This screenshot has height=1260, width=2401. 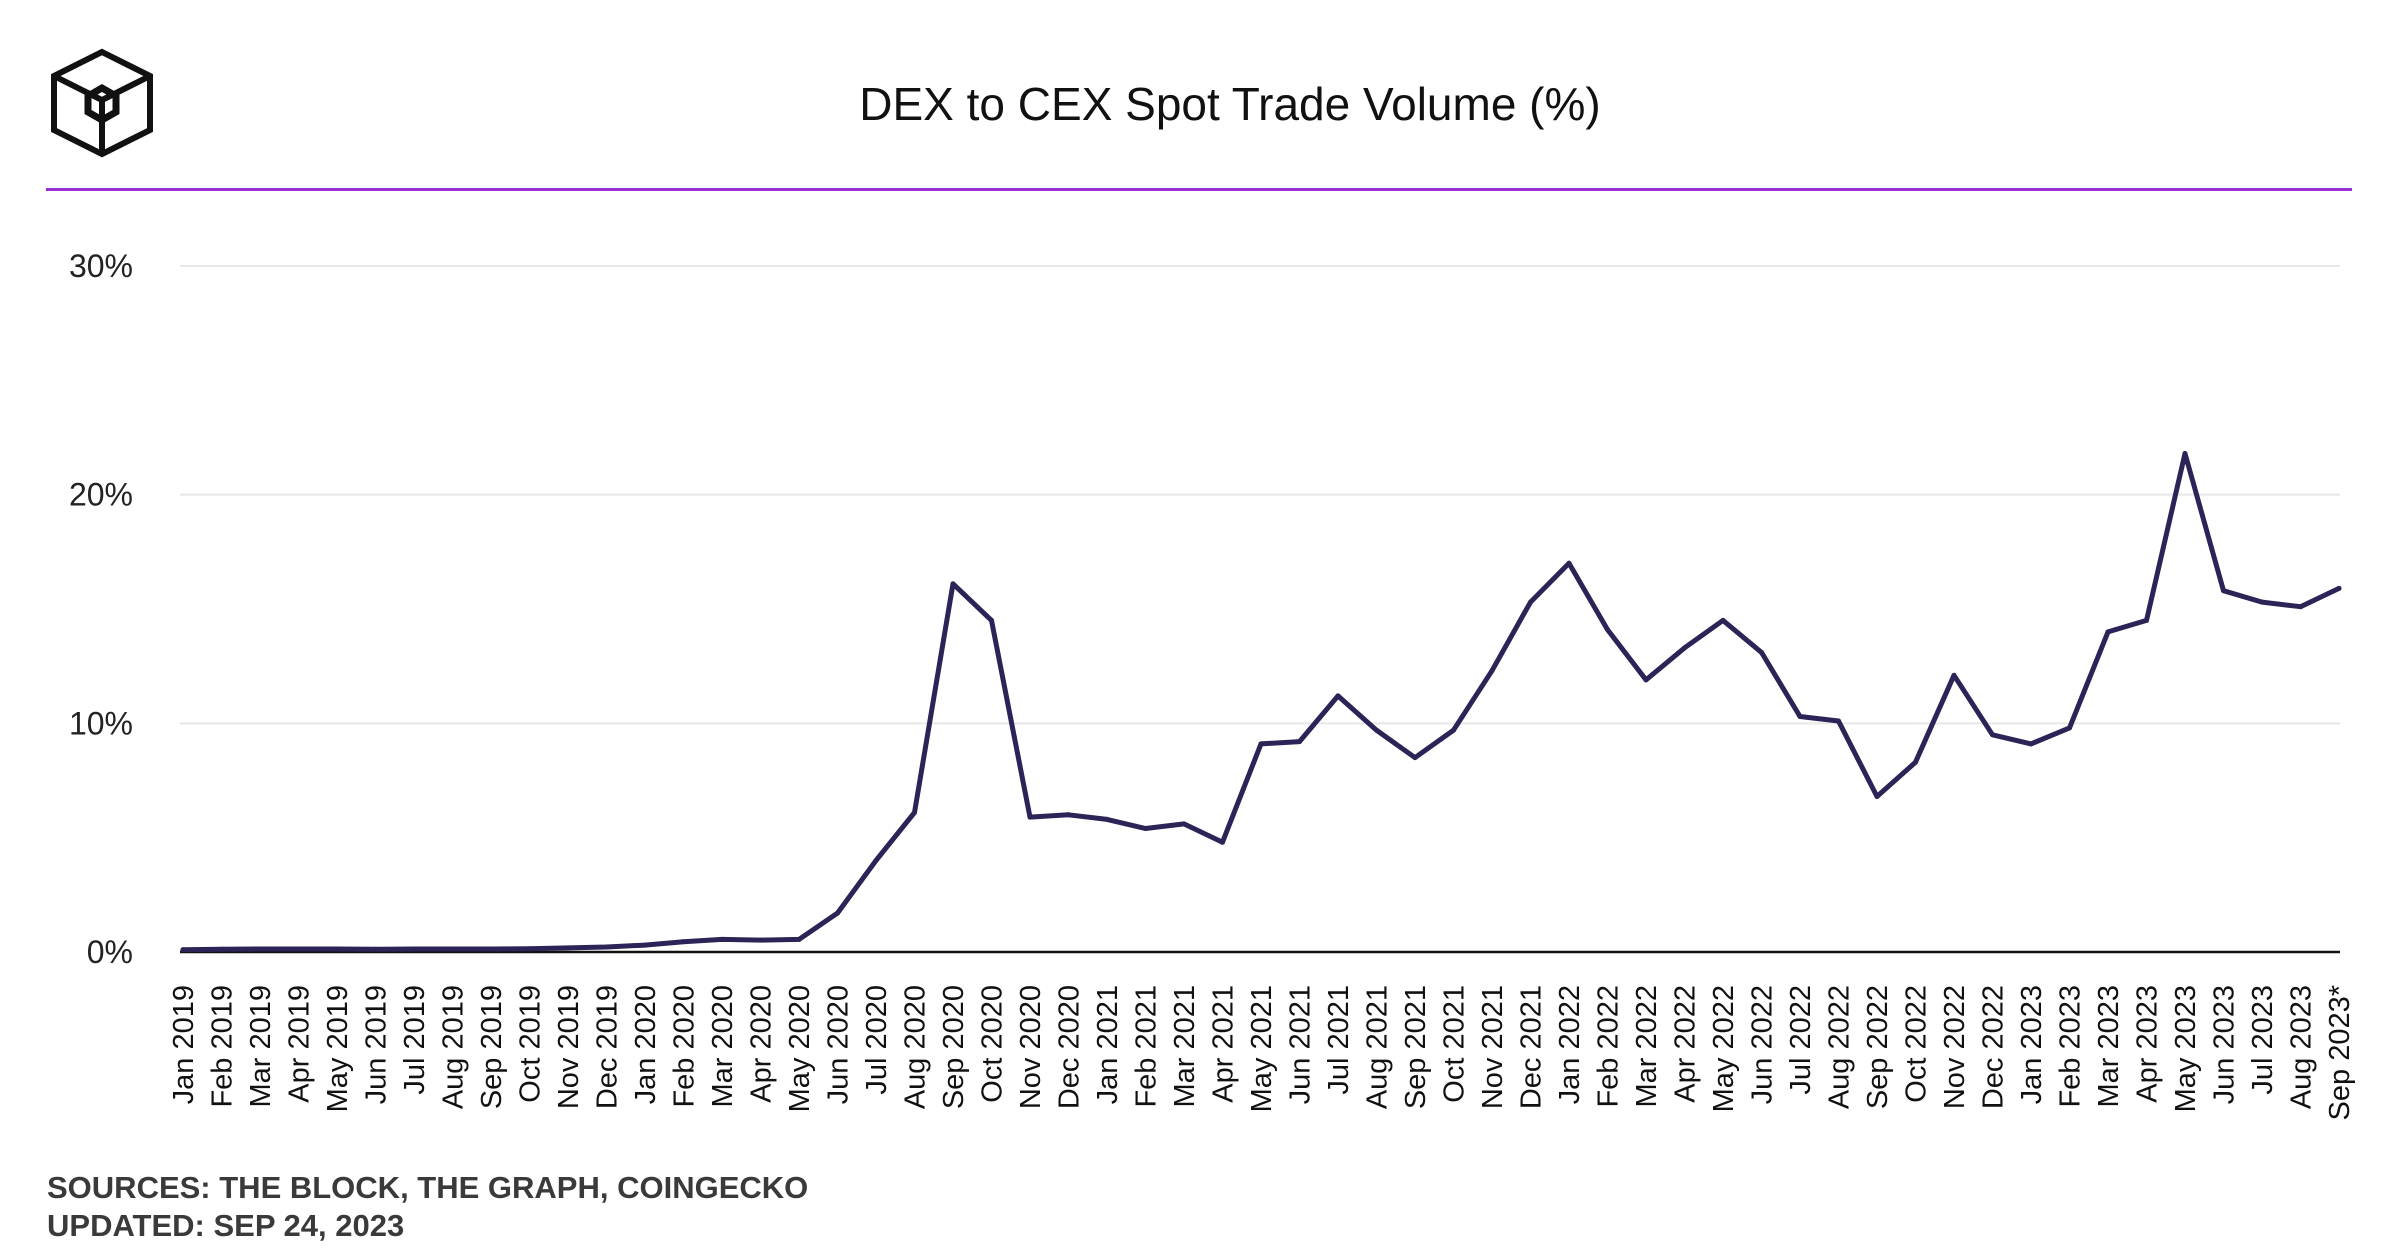 What do you see at coordinates (723, 1046) in the screenshot?
I see `x-tick-label: Mar 2020` at bounding box center [723, 1046].